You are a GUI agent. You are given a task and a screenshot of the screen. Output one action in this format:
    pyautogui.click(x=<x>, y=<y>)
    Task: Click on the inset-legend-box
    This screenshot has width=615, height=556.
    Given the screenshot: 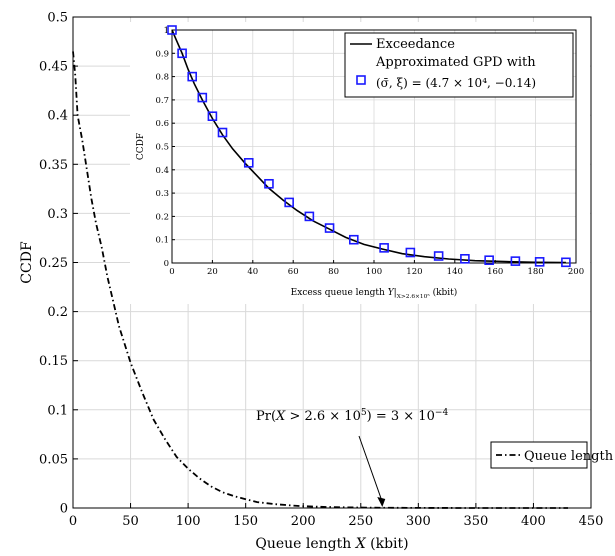 What is the action you would take?
    pyautogui.click(x=459, y=65)
    